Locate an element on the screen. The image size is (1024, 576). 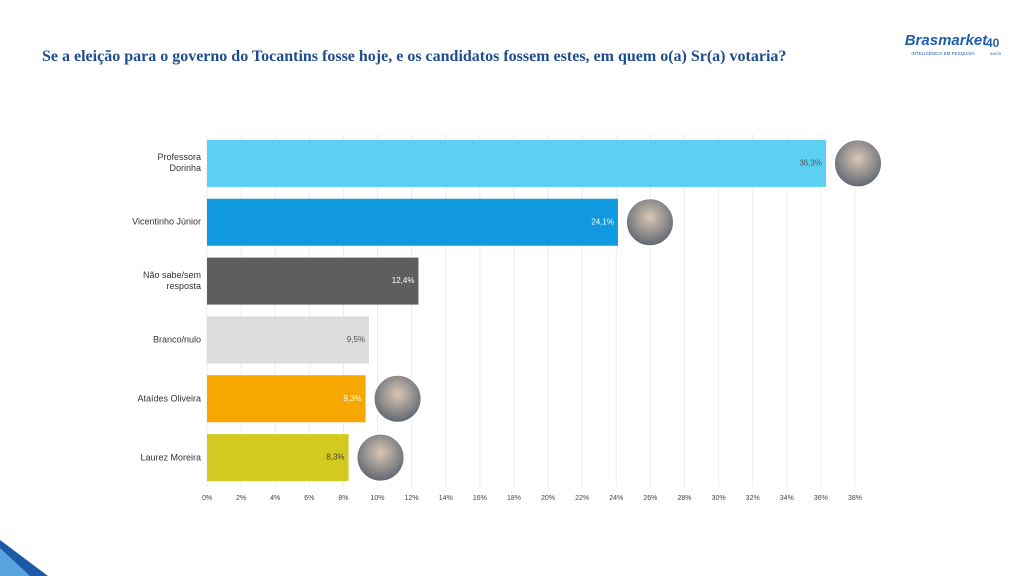
value-label: 24,1% is located at coordinates (602, 221).